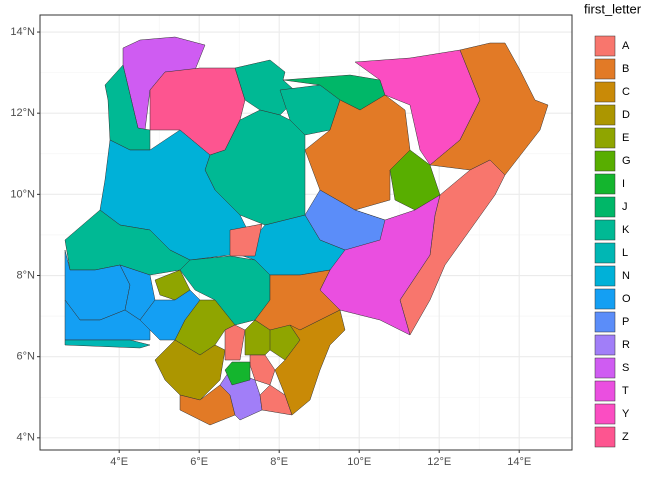 The image size is (672, 480). Describe the element at coordinates (626, 46) in the screenshot. I see `legend-label: A` at that location.